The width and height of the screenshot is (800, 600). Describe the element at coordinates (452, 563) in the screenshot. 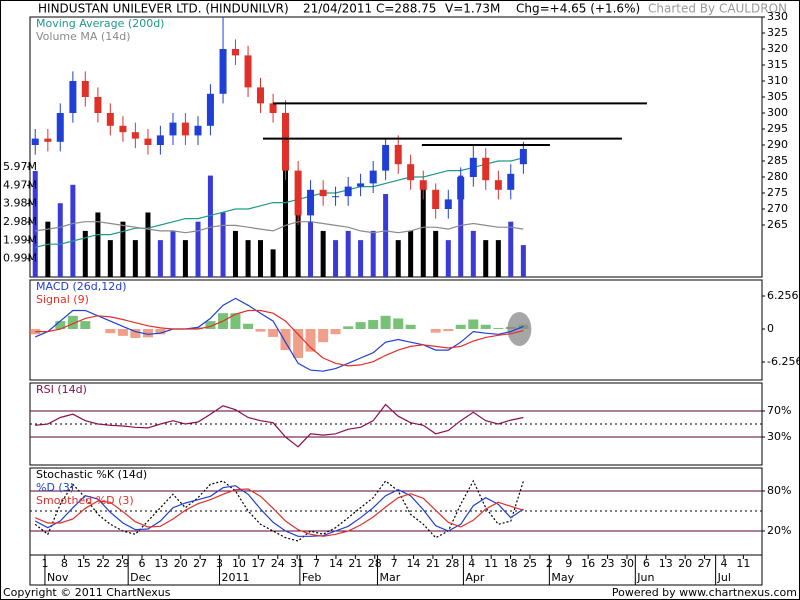

I see `x-tick-label: 28` at that location.